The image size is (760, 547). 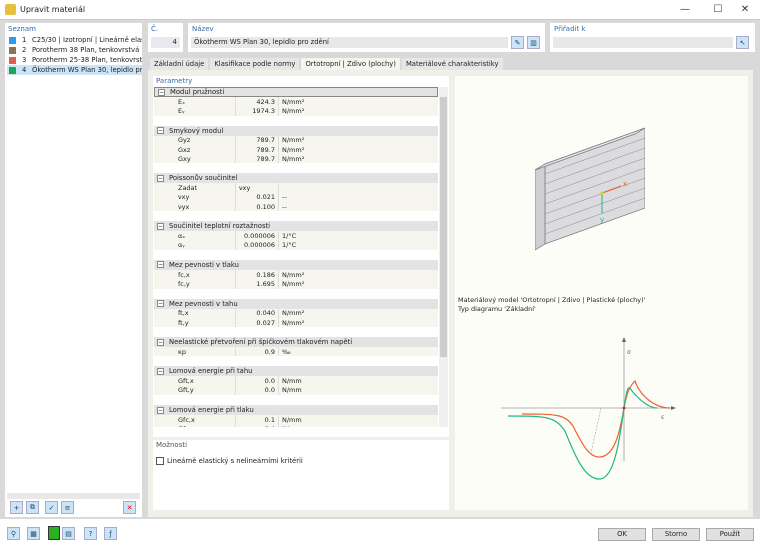 What do you see at coordinates (51, 507) in the screenshot?
I see `check-icon: ✓` at bounding box center [51, 507].